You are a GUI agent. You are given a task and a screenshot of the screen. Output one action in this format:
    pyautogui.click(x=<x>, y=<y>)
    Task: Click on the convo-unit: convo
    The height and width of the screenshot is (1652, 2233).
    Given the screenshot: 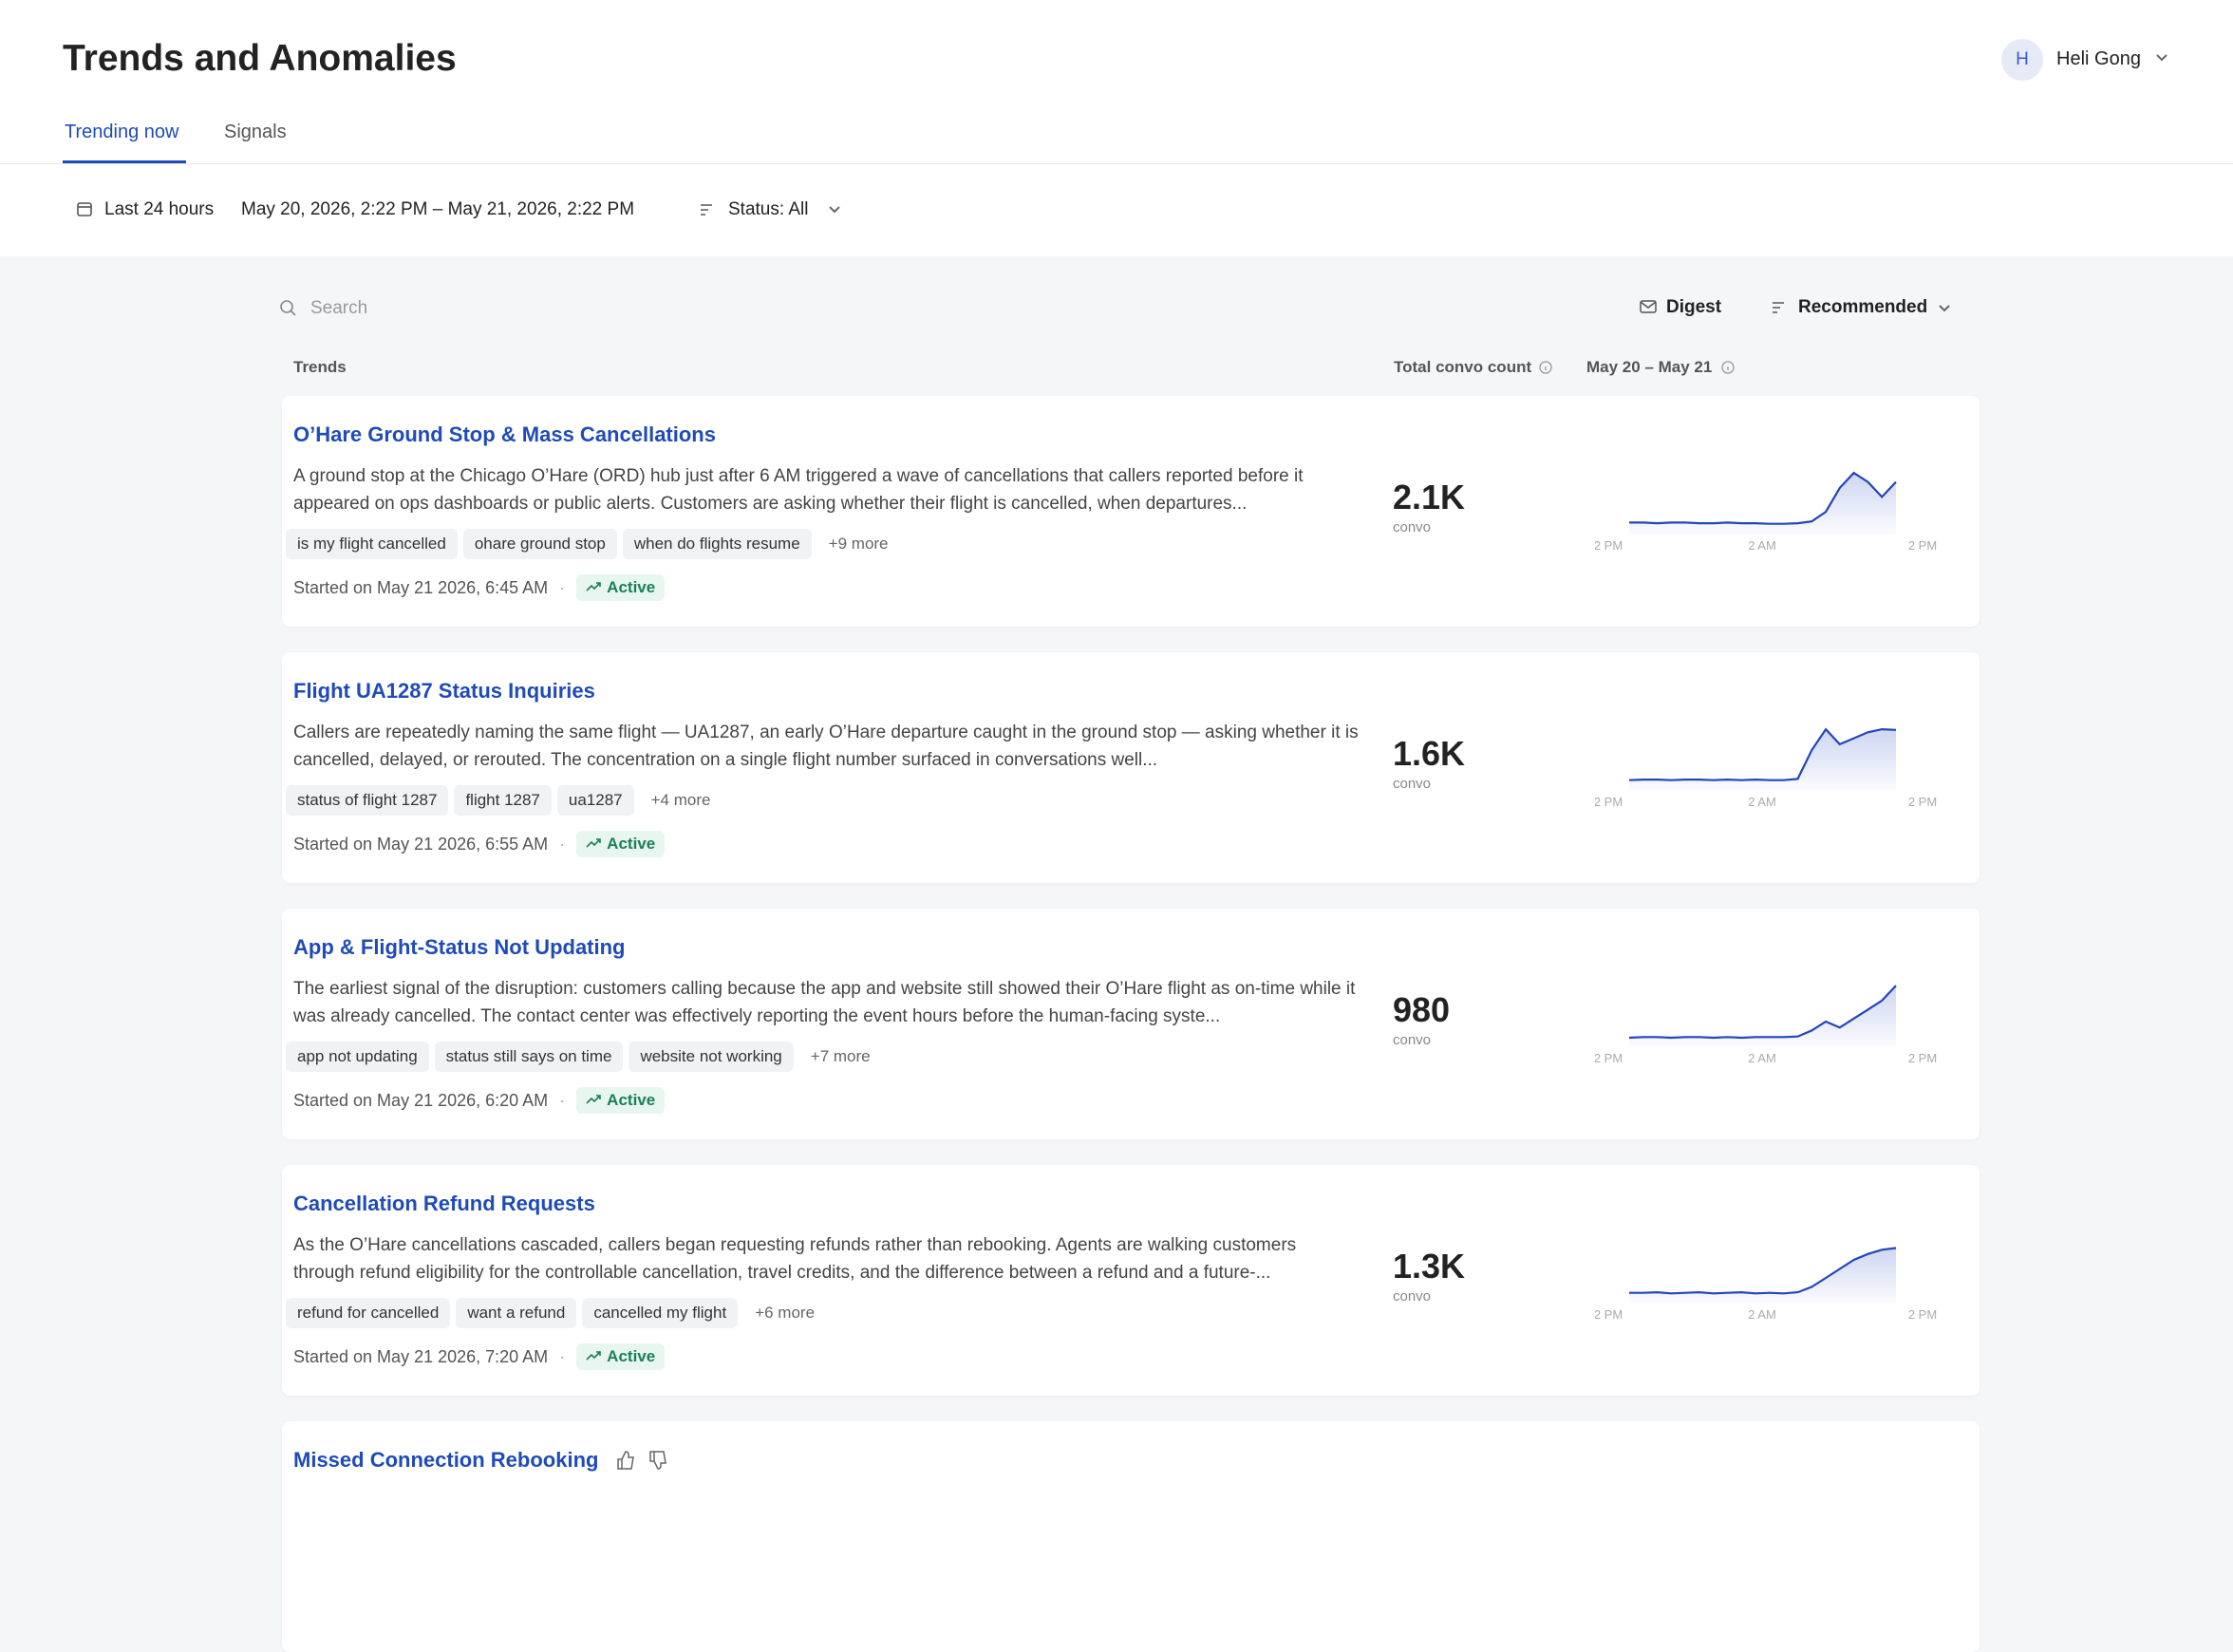 What is the action you would take?
    pyautogui.click(x=1412, y=527)
    